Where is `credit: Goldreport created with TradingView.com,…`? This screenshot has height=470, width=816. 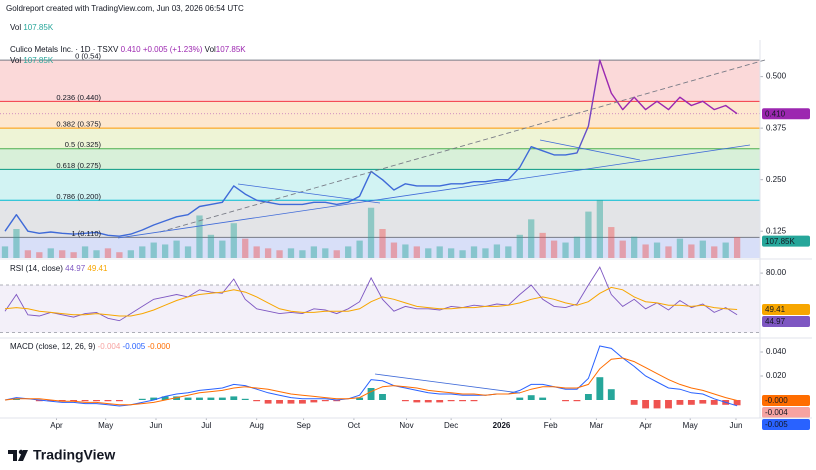
credit: Goldreport created with TradingView.com,… is located at coordinates (125, 8).